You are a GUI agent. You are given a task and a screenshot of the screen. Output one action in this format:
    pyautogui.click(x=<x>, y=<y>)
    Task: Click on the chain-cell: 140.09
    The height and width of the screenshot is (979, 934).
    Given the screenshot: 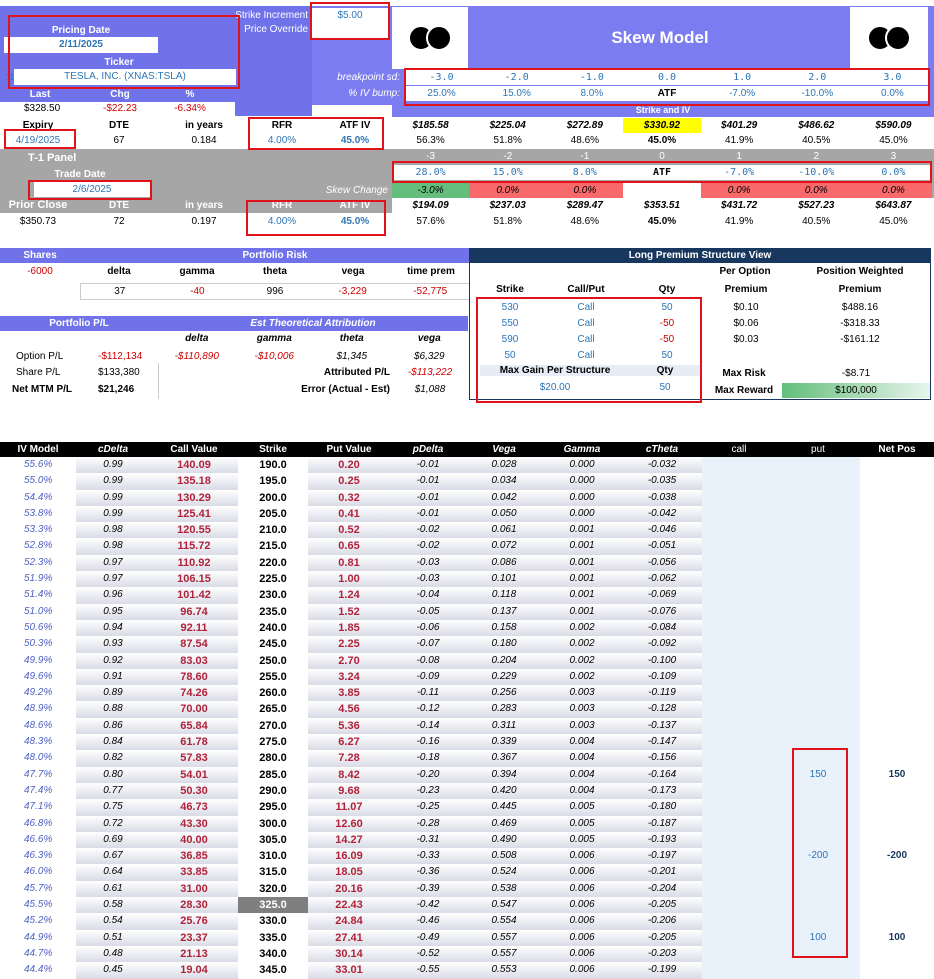 What is the action you would take?
    pyautogui.click(x=194, y=465)
    